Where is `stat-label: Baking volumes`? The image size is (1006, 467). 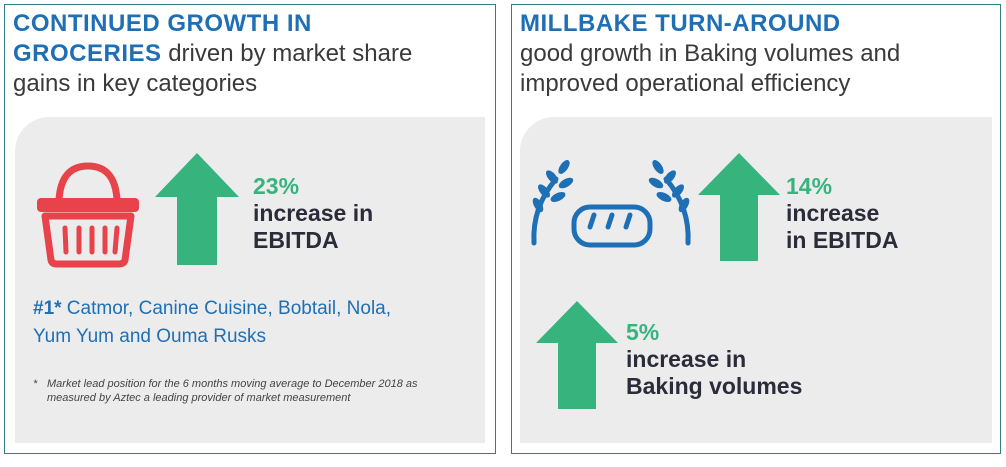
stat-label: Baking volumes is located at coordinates (714, 386).